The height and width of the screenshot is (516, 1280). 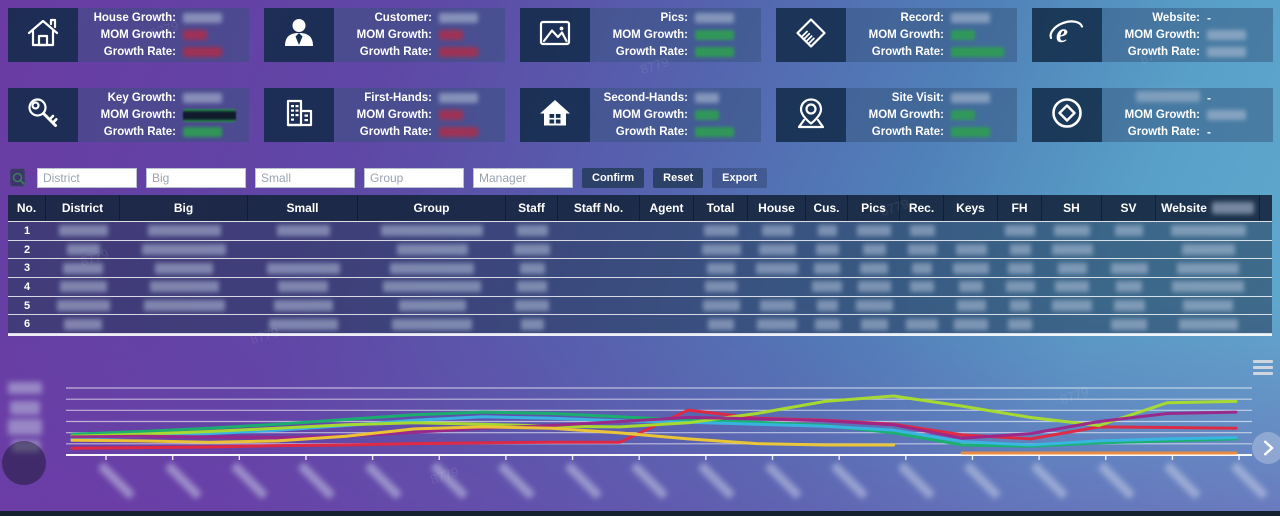 I want to click on table-row: 6, so click(x=640, y=325).